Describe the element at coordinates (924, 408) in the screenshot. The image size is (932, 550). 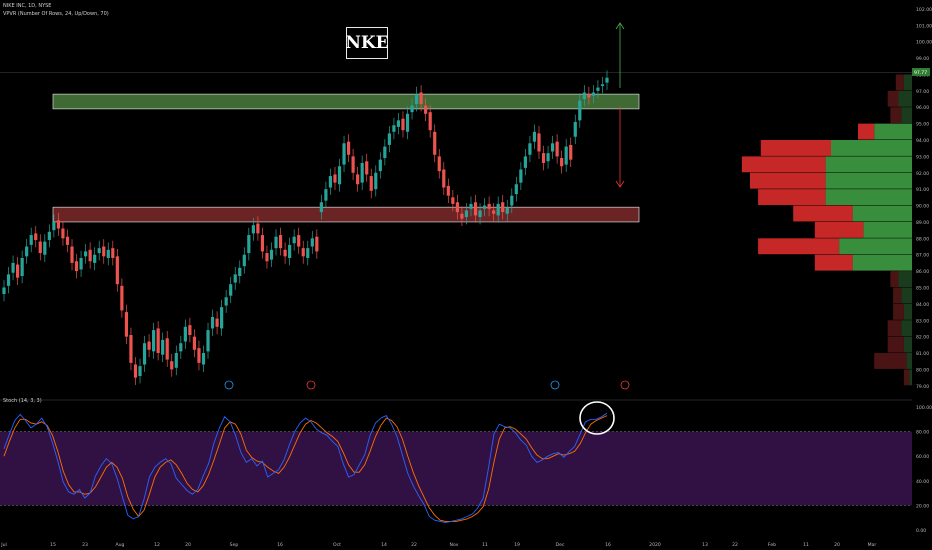
I see `stoch-tick-label: 100.00` at that location.